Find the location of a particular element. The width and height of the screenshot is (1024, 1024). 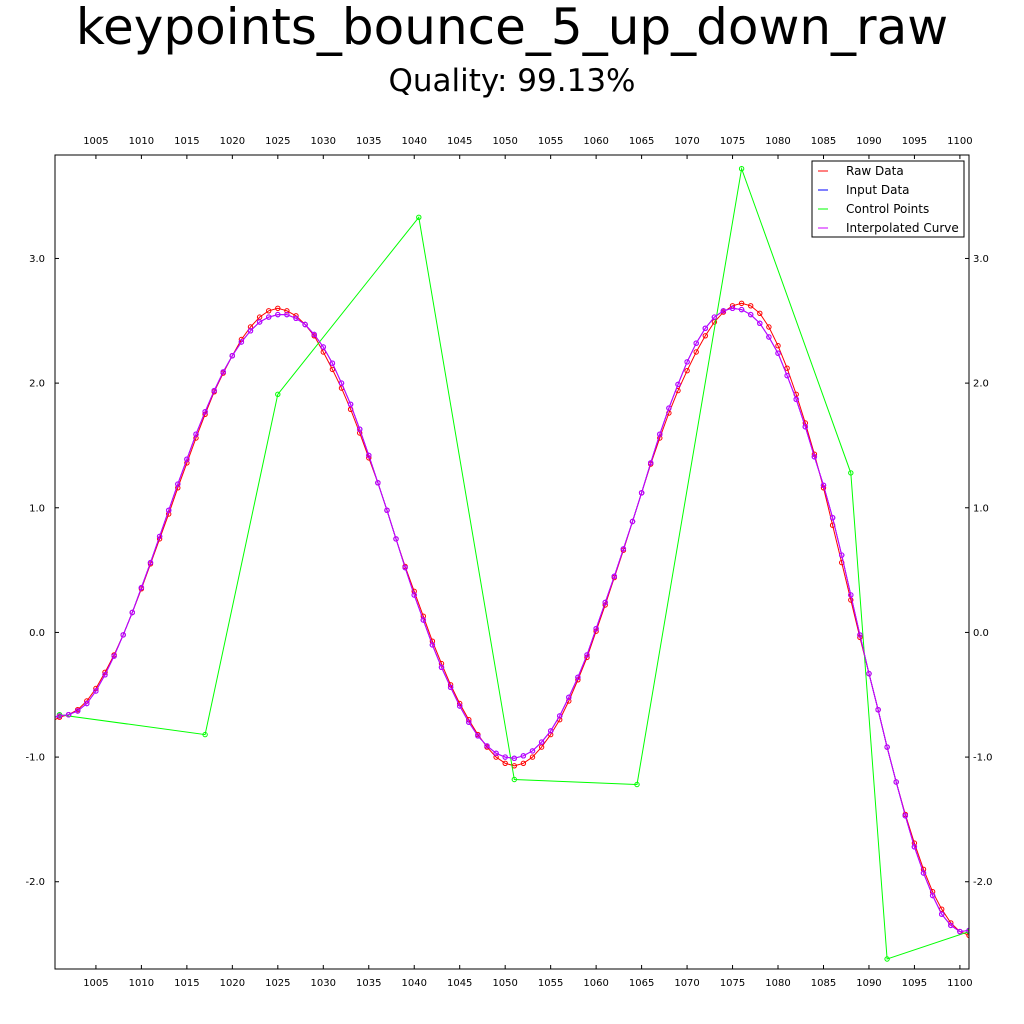

x-tick-bottom: 1075 is located at coordinates (732, 977).